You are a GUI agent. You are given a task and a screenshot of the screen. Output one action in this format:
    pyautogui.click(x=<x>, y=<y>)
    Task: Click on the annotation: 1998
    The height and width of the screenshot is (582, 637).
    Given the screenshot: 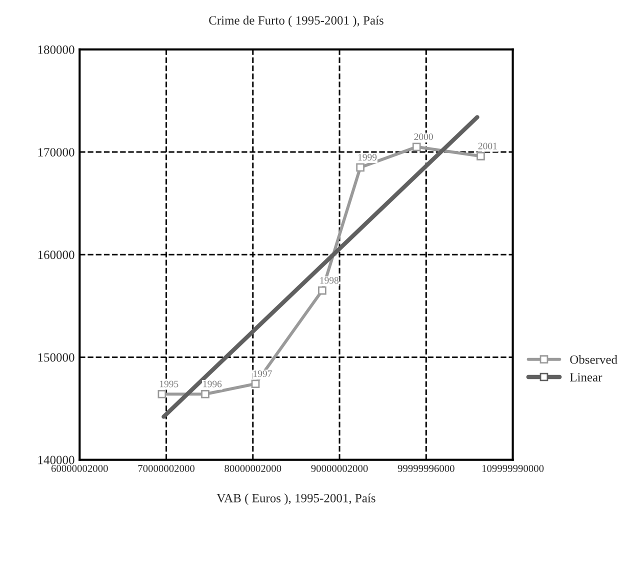 What is the action you would take?
    pyautogui.click(x=329, y=280)
    